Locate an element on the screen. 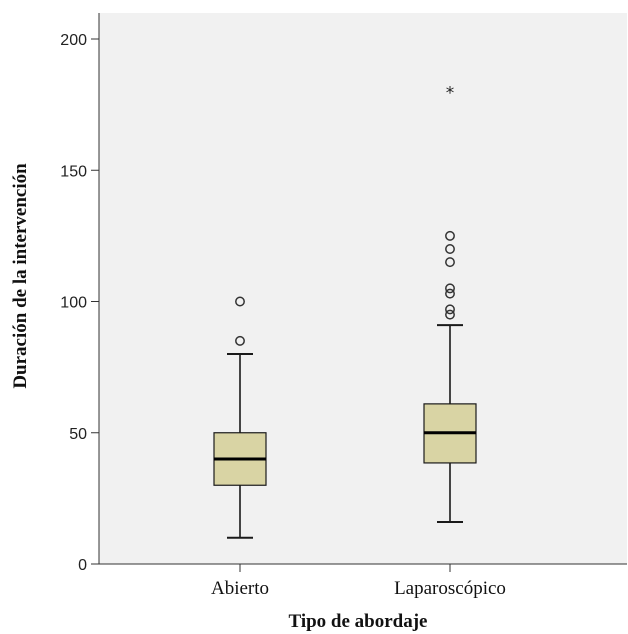 The height and width of the screenshot is (634, 628). box-group is located at coordinates (240, 417).